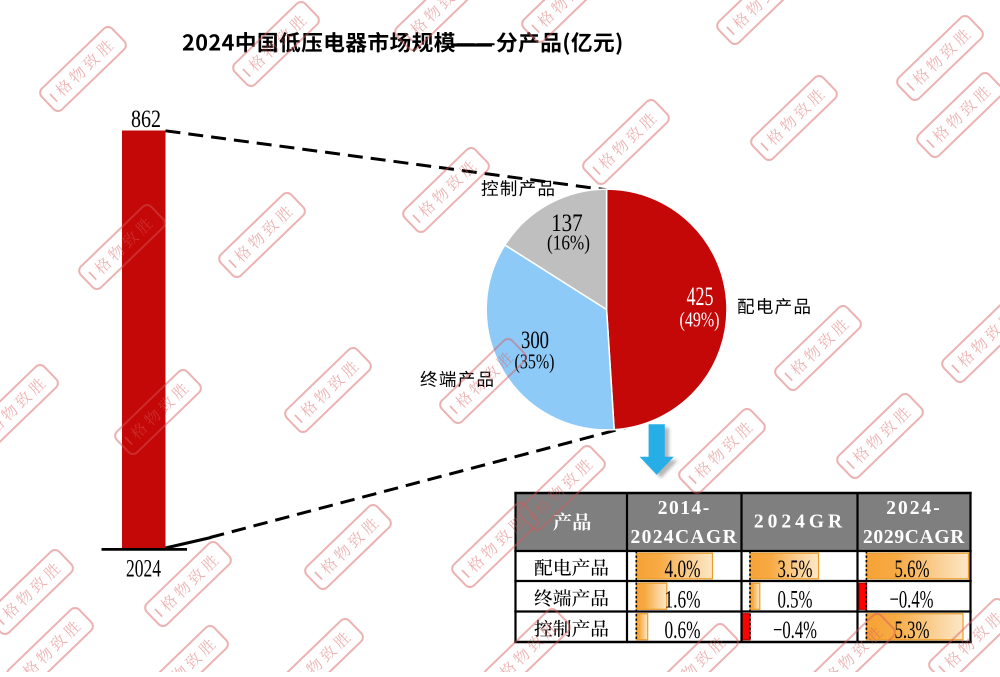  I want to click on svg-text: 2024-, so click(914, 508).